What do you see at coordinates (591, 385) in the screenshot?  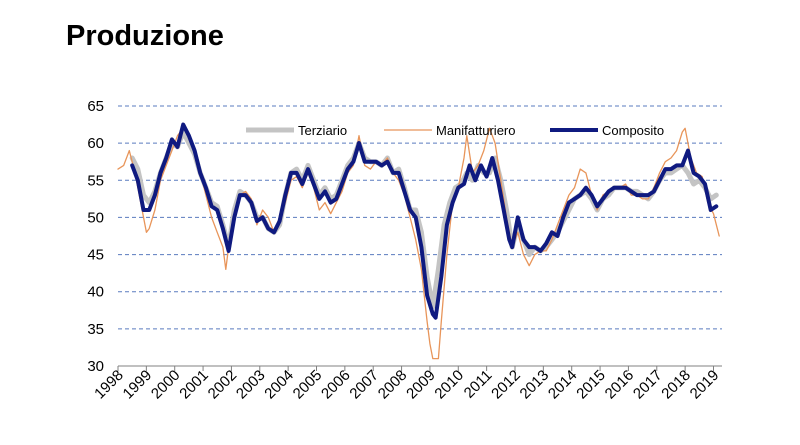 I see `x-tick-label: 2015` at bounding box center [591, 385].